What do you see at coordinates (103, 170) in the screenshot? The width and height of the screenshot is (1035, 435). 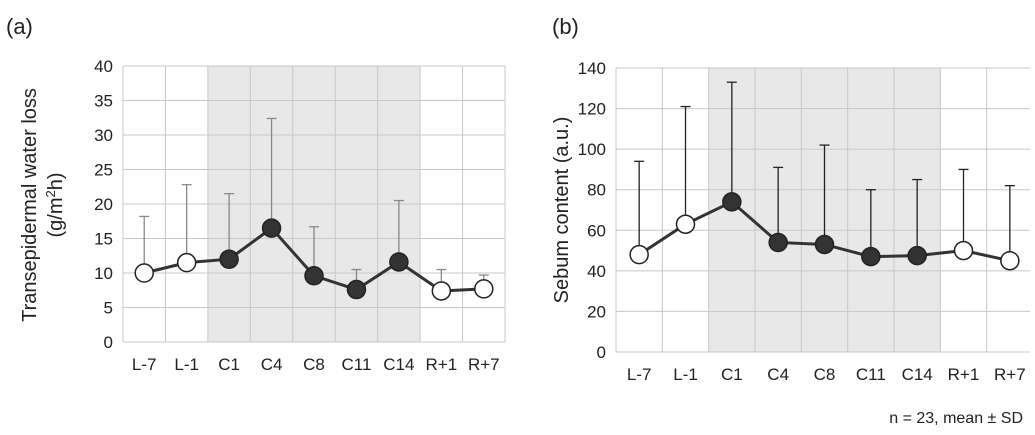 I see `y-tick-label: 25` at bounding box center [103, 170].